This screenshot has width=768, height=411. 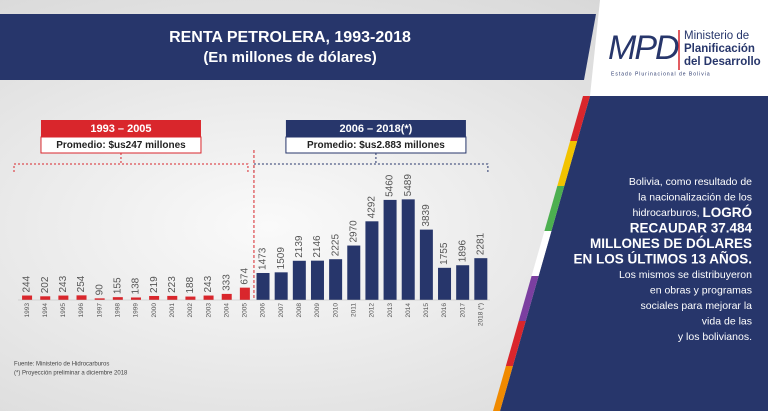 I want to click on panel-segment: sociales para mejorar la, so click(x=697, y=306).